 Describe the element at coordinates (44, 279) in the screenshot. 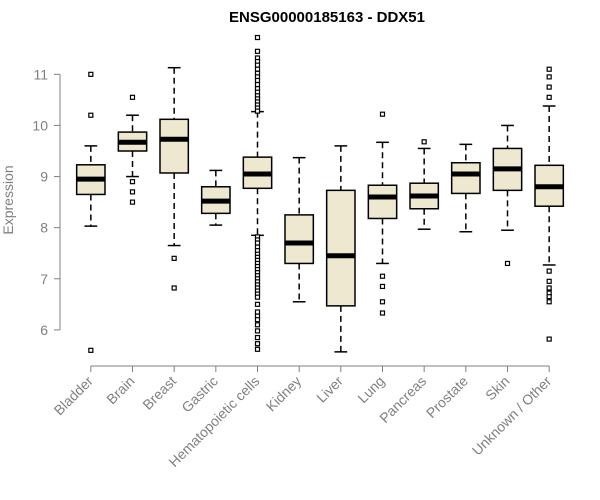

I see `y-tick-label: 7` at that location.